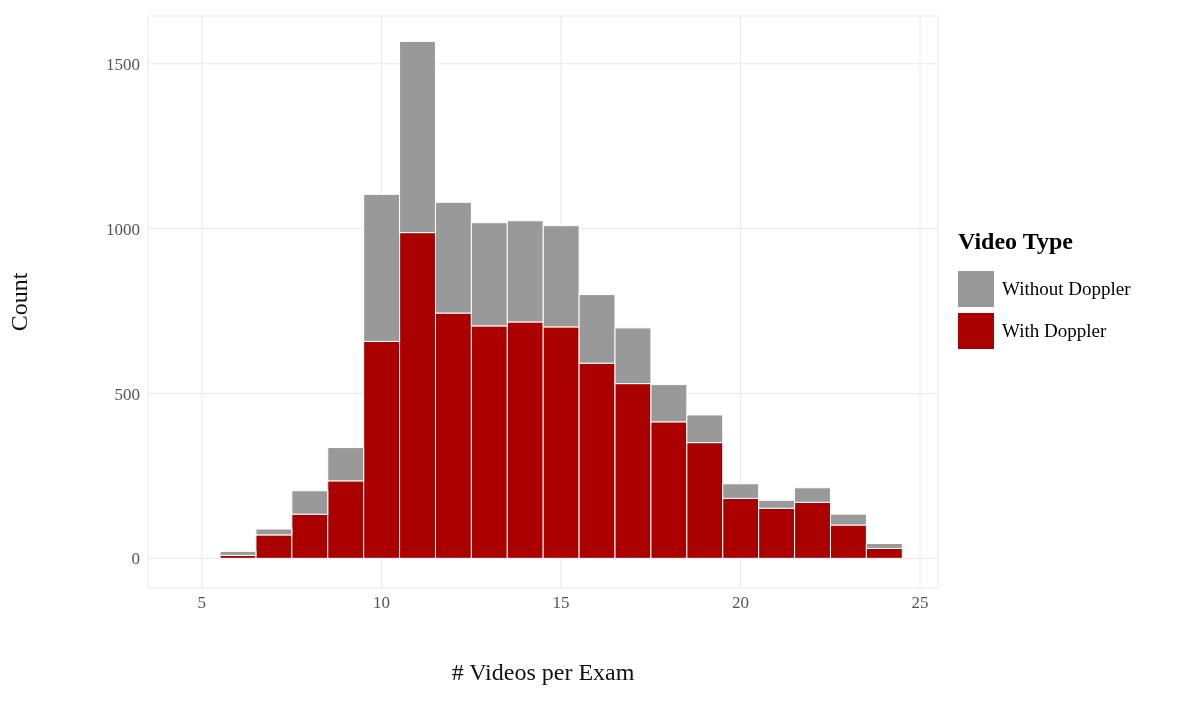 The width and height of the screenshot is (1183, 705). I want to click on x-tick-label: 25, so click(920, 603).